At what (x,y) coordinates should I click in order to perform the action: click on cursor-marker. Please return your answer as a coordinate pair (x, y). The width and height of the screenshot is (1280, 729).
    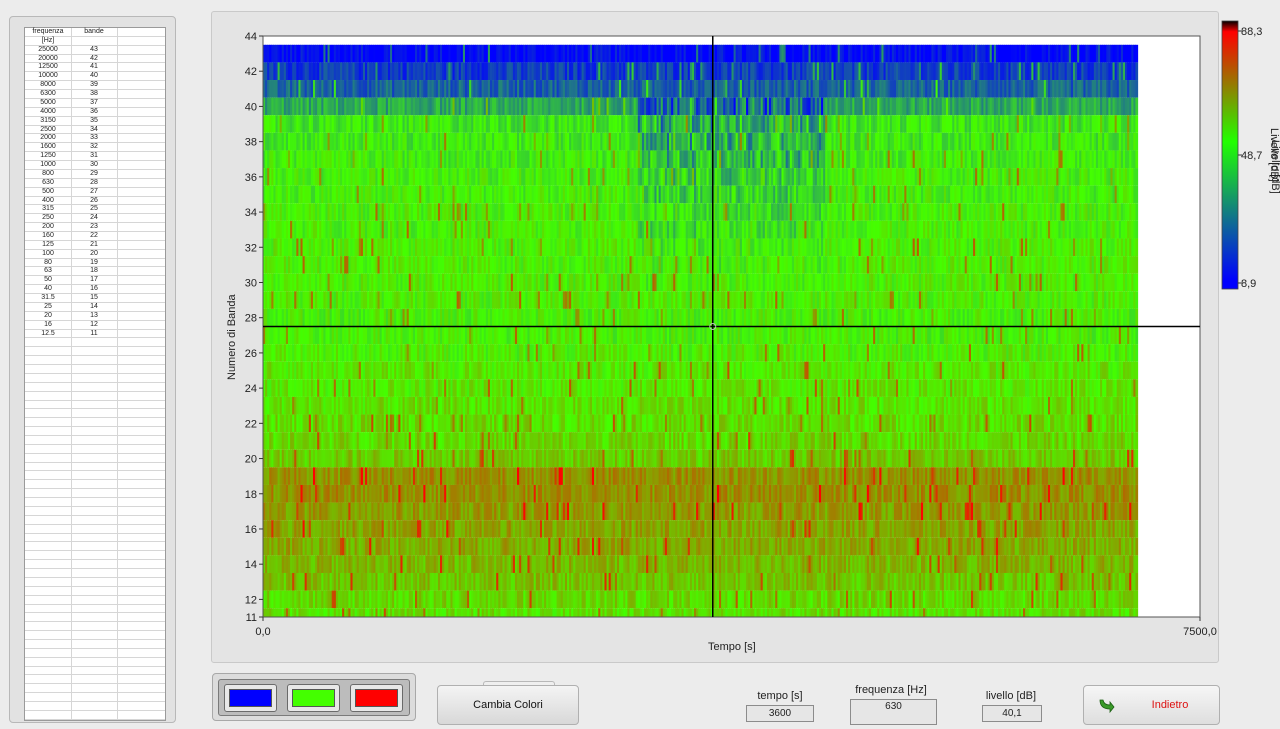
    Looking at the image, I should click on (713, 326).